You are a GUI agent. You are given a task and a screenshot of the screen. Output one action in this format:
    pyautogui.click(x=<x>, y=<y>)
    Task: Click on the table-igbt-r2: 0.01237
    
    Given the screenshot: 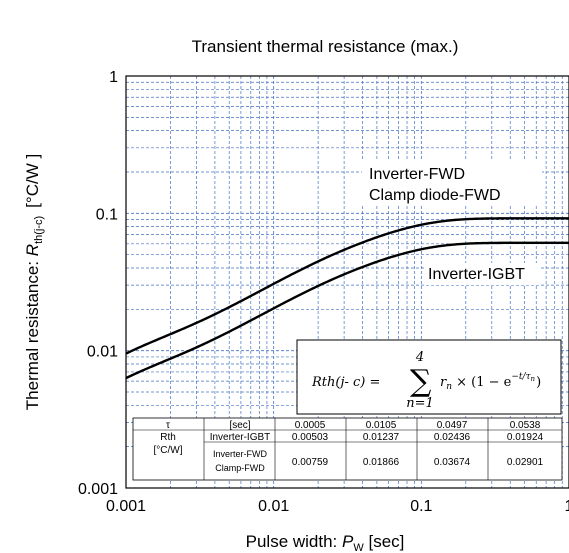 What is the action you would take?
    pyautogui.click(x=381, y=437)
    